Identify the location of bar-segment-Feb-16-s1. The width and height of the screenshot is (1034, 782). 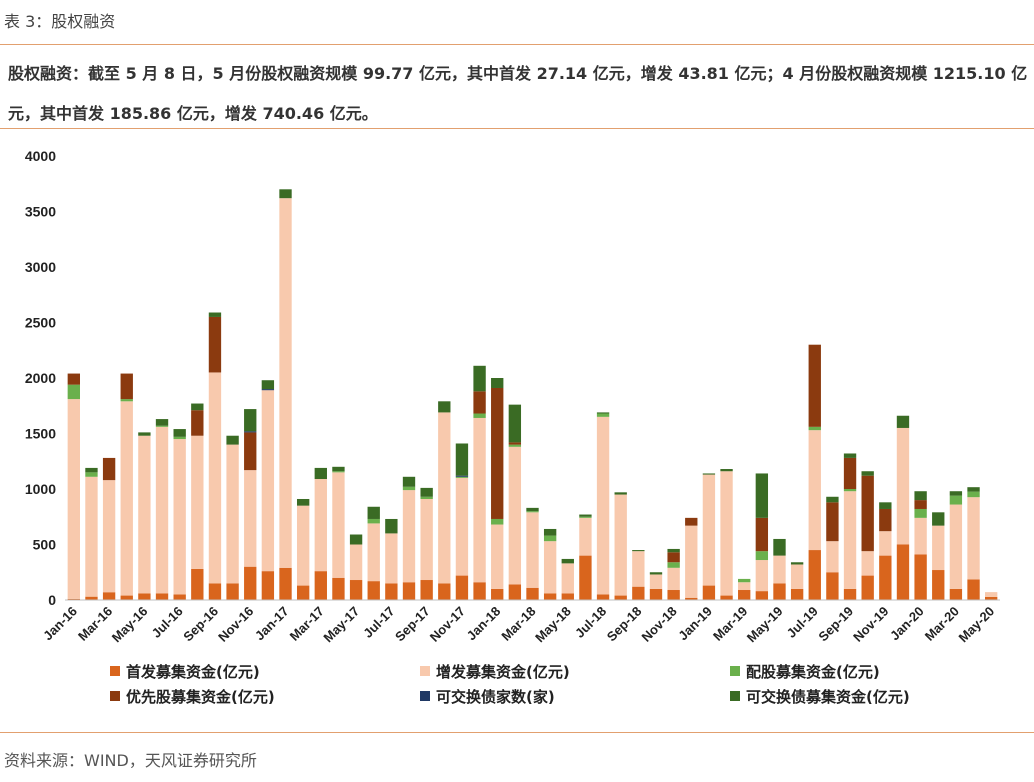
(91, 536).